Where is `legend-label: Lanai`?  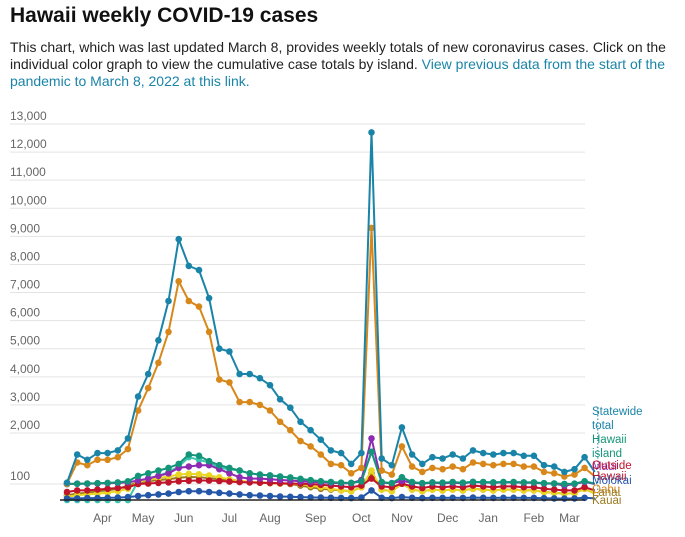
legend-label: Lanai is located at coordinates (606, 493).